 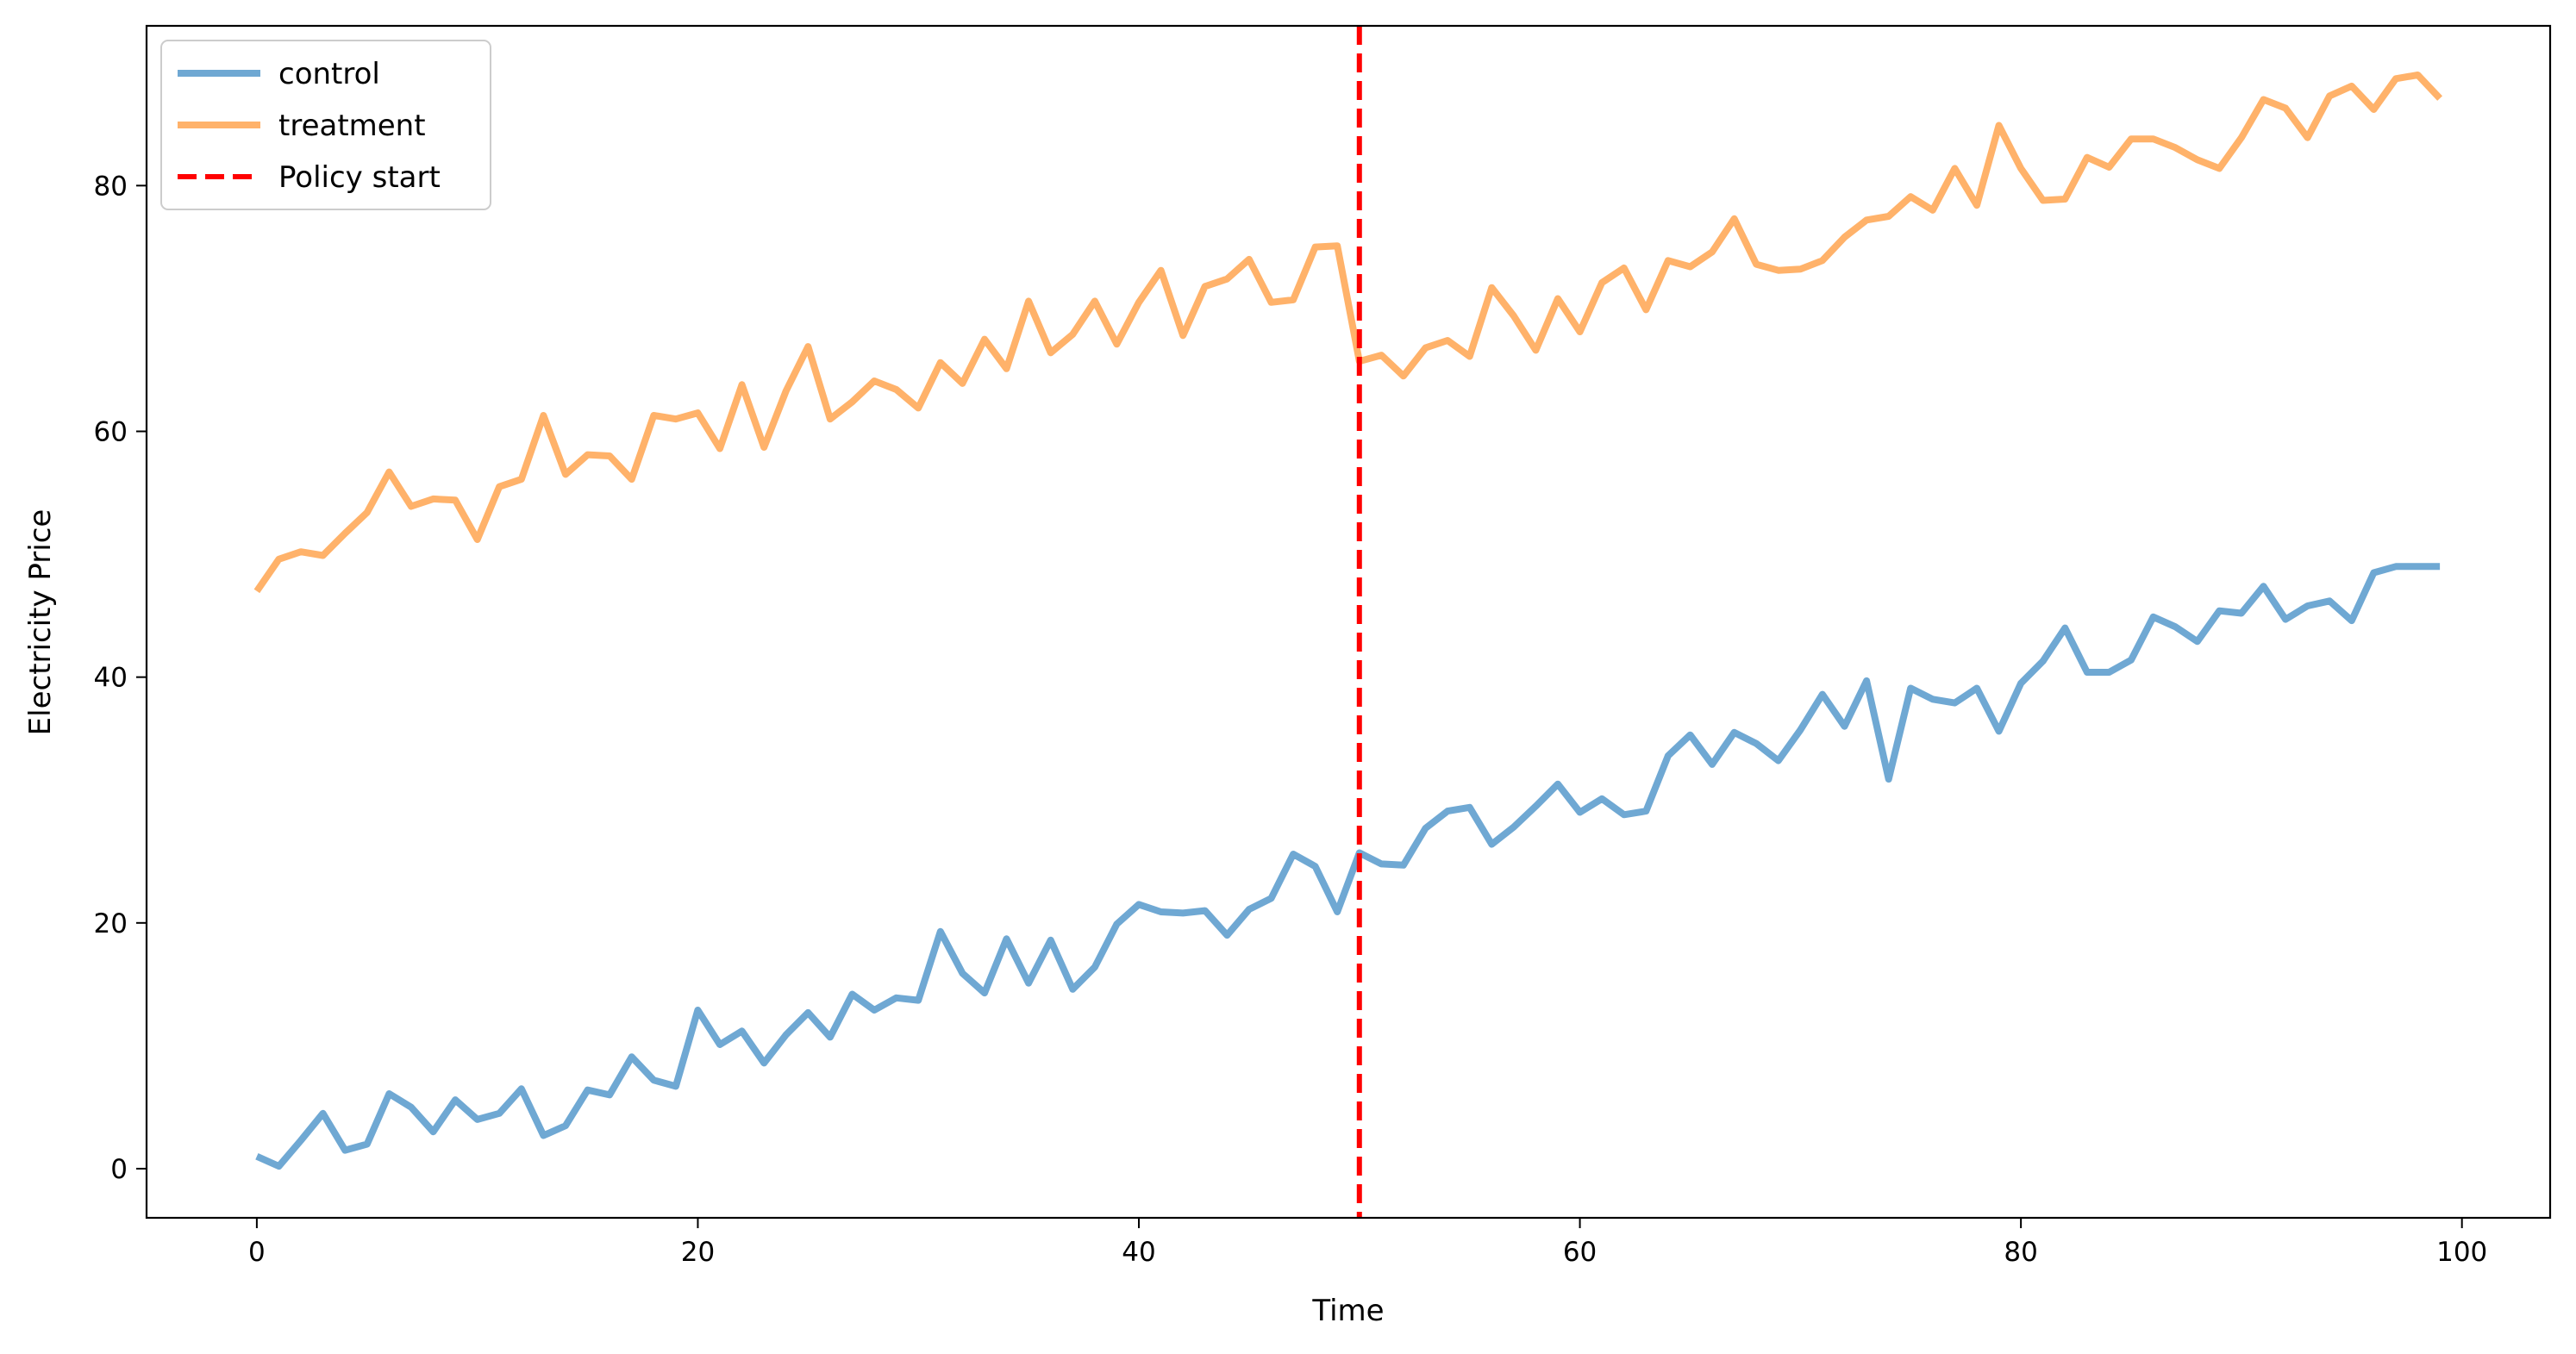 I want to click on y-tick-label: 20, so click(x=111, y=923).